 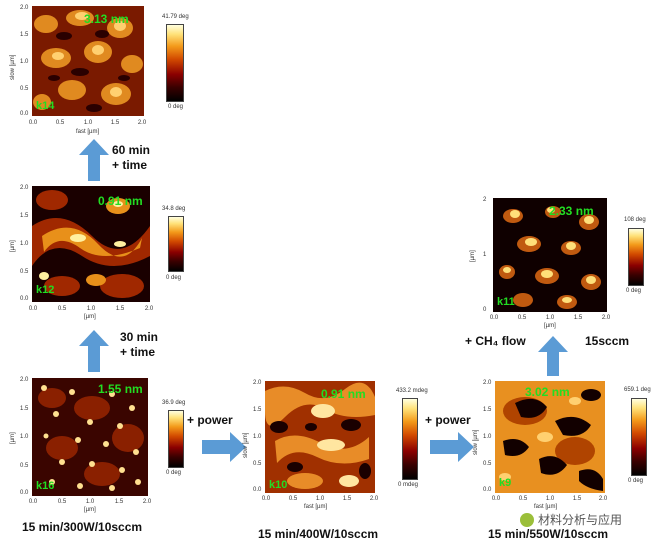 I want to click on color-scale-max: 659.1 deg, so click(x=637, y=390).